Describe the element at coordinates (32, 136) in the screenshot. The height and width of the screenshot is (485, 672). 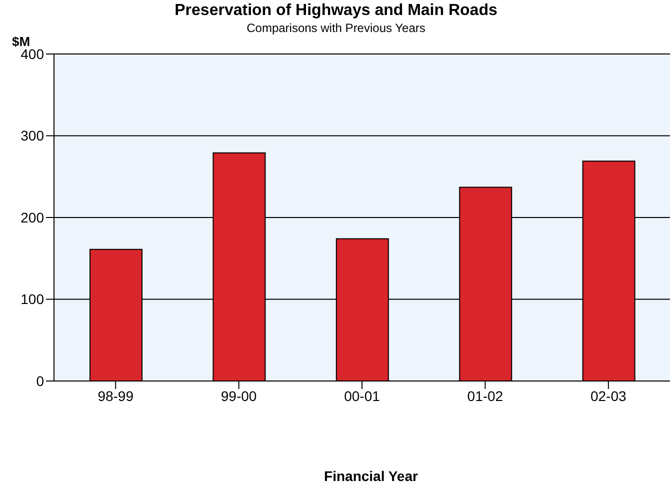
I see `y-tick-label: 300` at that location.